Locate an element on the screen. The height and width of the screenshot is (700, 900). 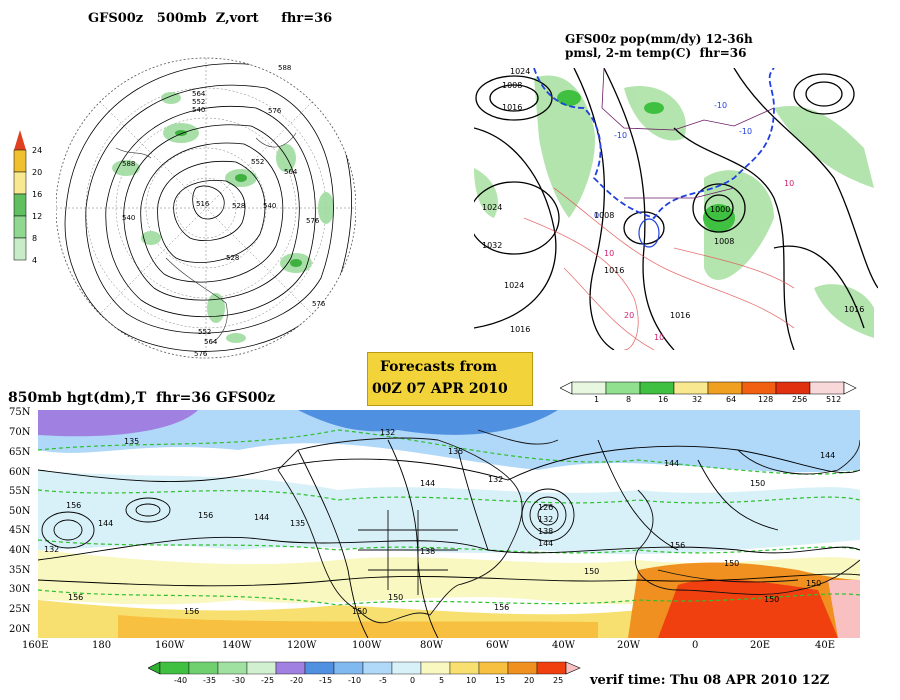
panel-850mb-colorbar is located at coordinates (364, 668).